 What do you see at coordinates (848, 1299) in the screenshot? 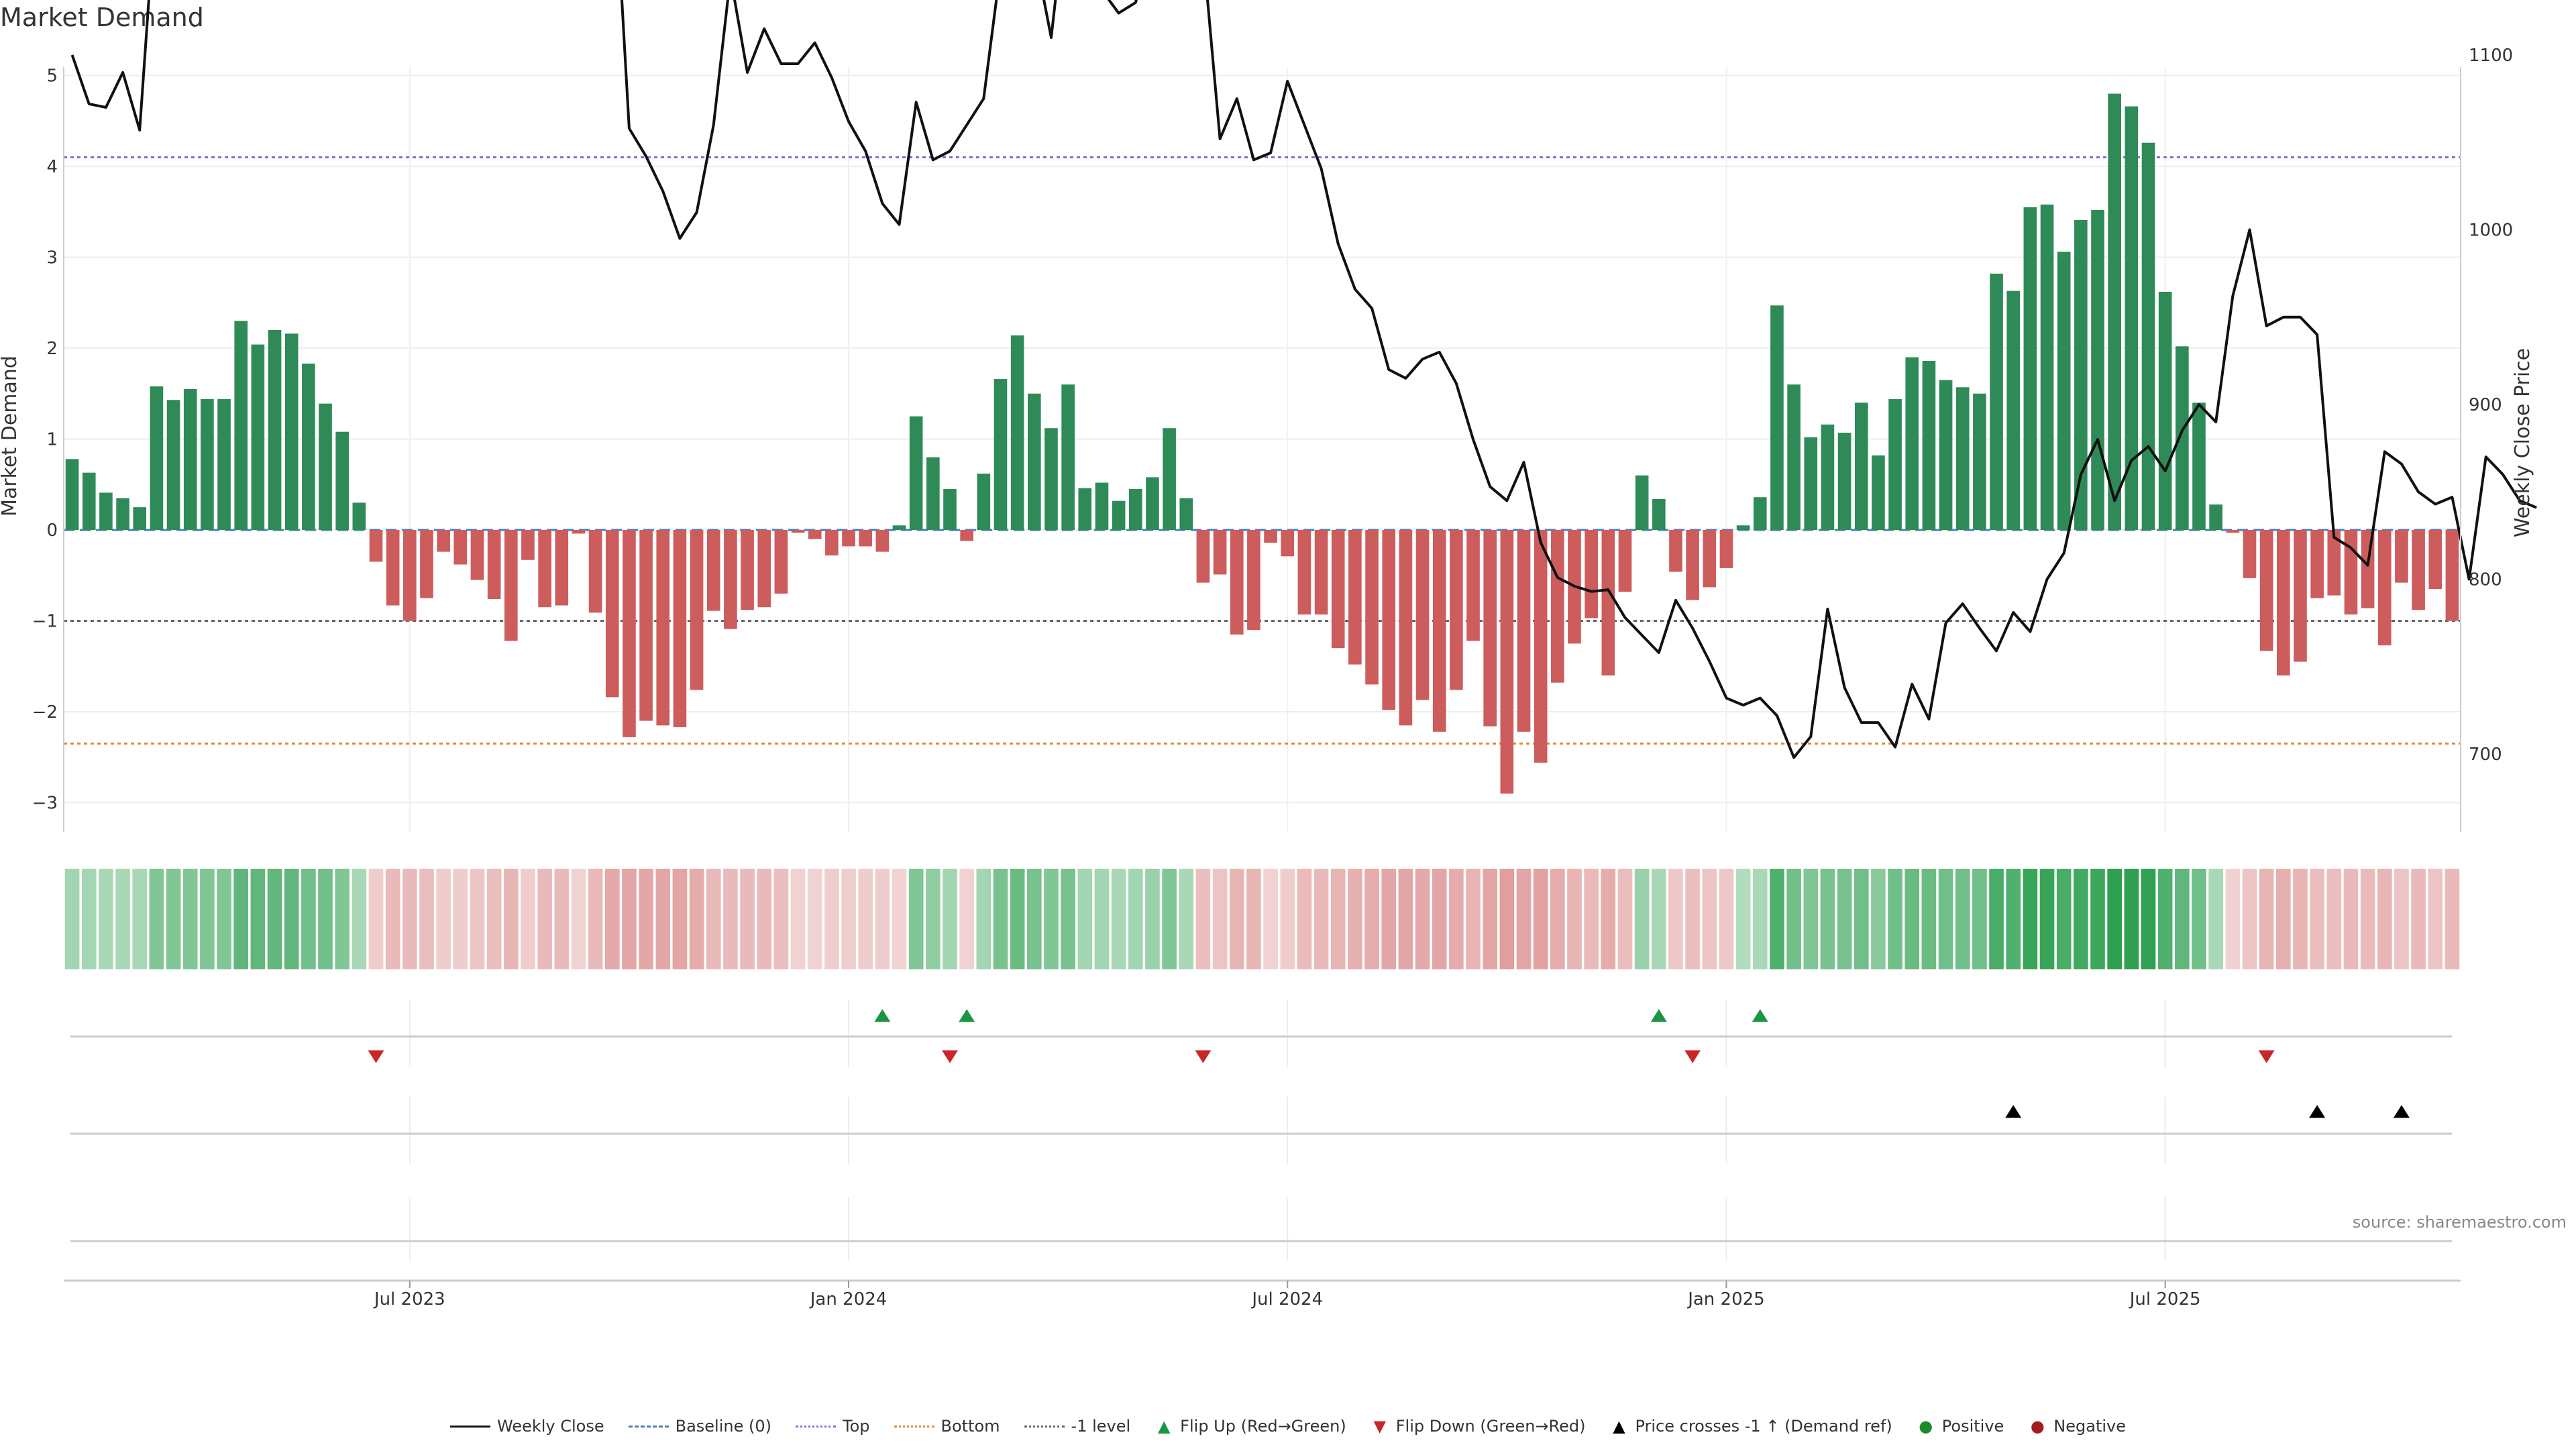
I see `x-tick-label: Jan 2024` at bounding box center [848, 1299].